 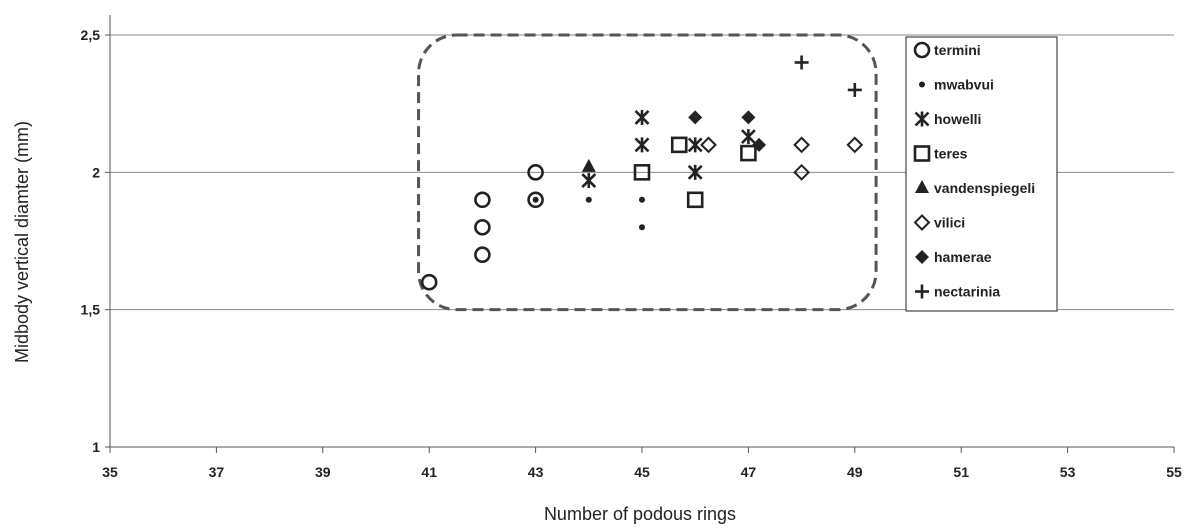 I want to click on legend-marker-vilici, so click(x=922, y=222).